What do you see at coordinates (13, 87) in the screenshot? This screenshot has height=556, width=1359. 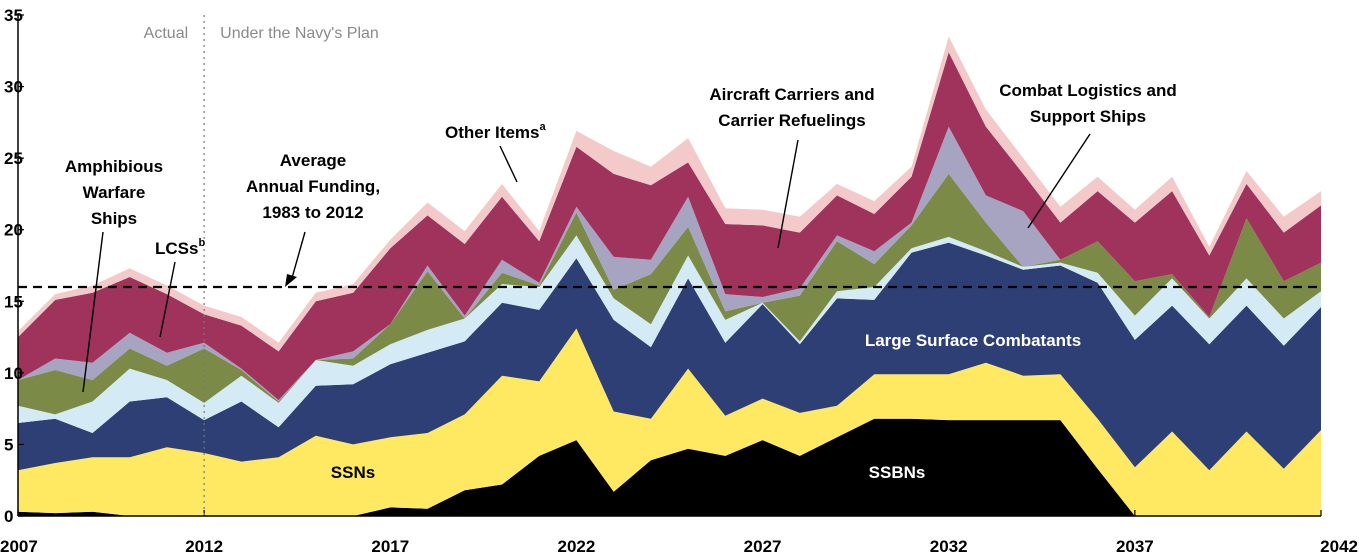 I see `y-tick-label: 30` at bounding box center [13, 87].